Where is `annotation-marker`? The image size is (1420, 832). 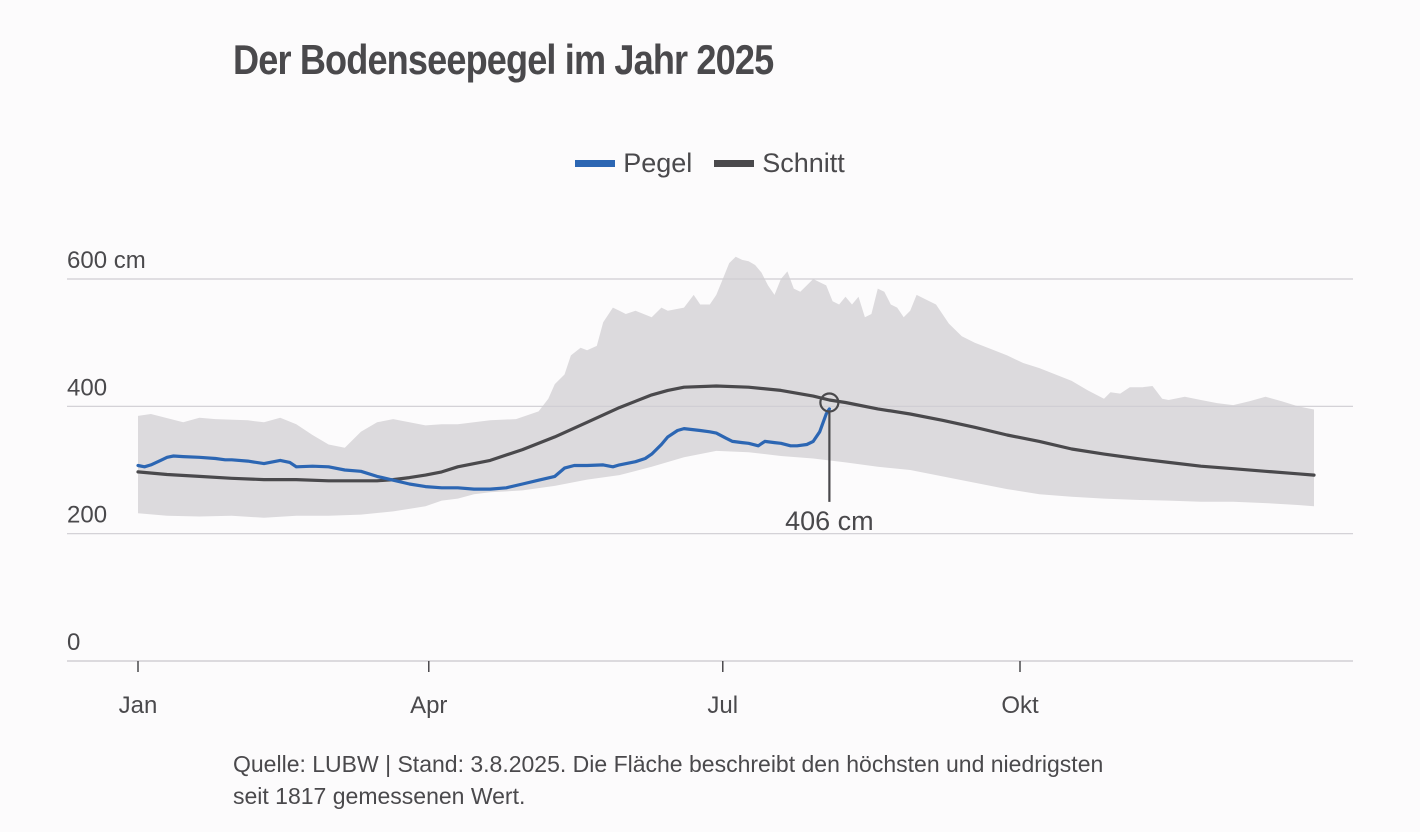
annotation-marker is located at coordinates (829, 402).